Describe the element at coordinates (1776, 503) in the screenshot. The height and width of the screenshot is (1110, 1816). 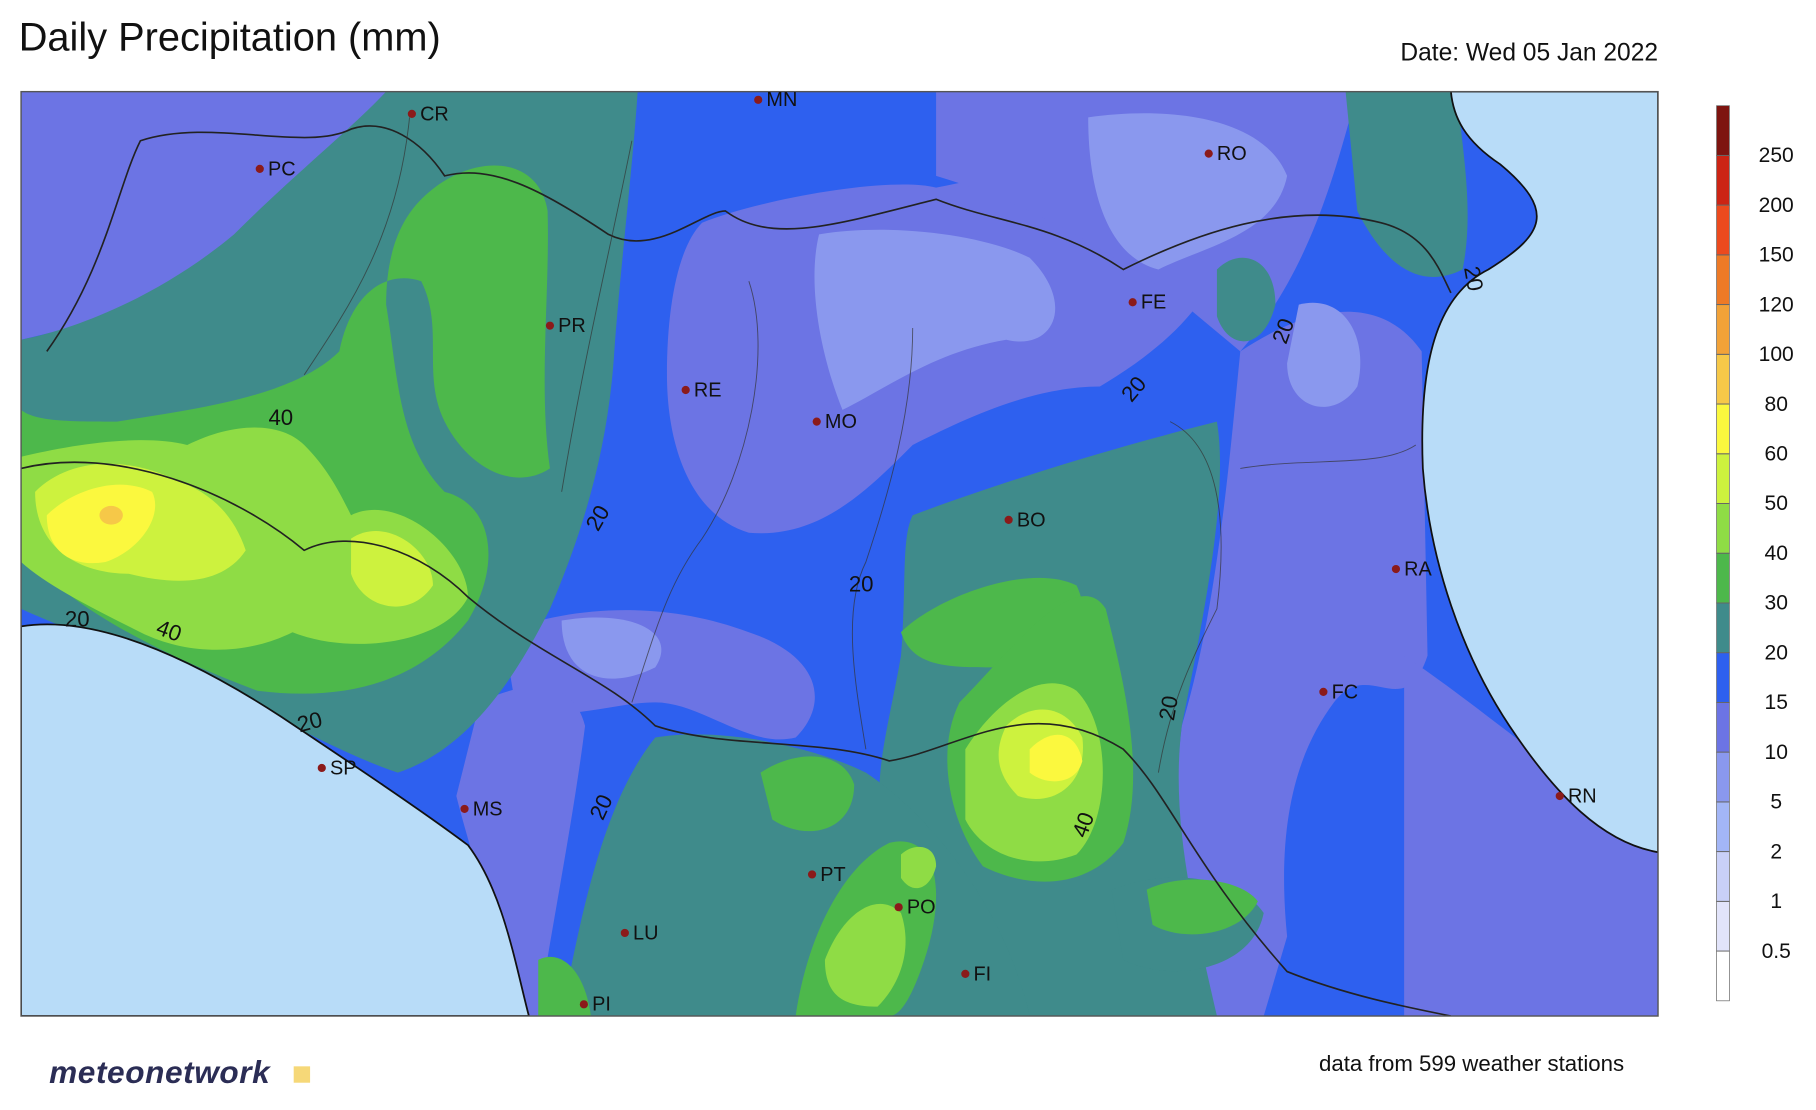
I see `colorbar-label: 50` at that location.